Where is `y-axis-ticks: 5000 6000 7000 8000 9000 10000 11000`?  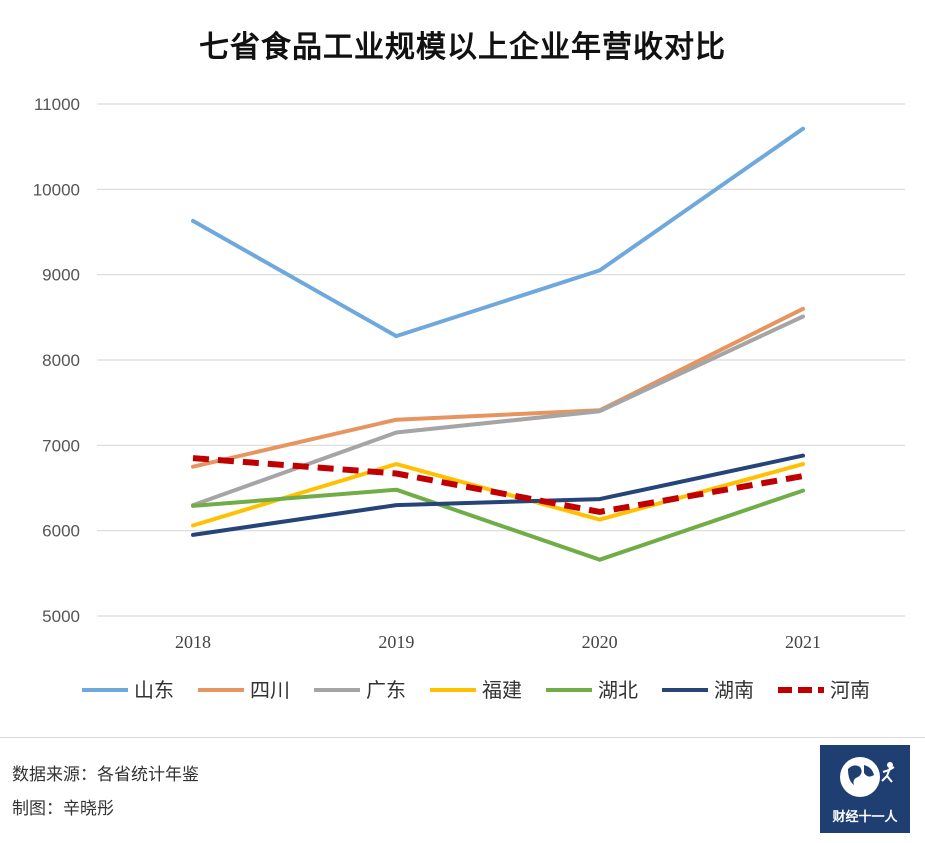
y-axis-ticks: 5000 6000 7000 8000 9000 10000 11000 is located at coordinates (56, 360).